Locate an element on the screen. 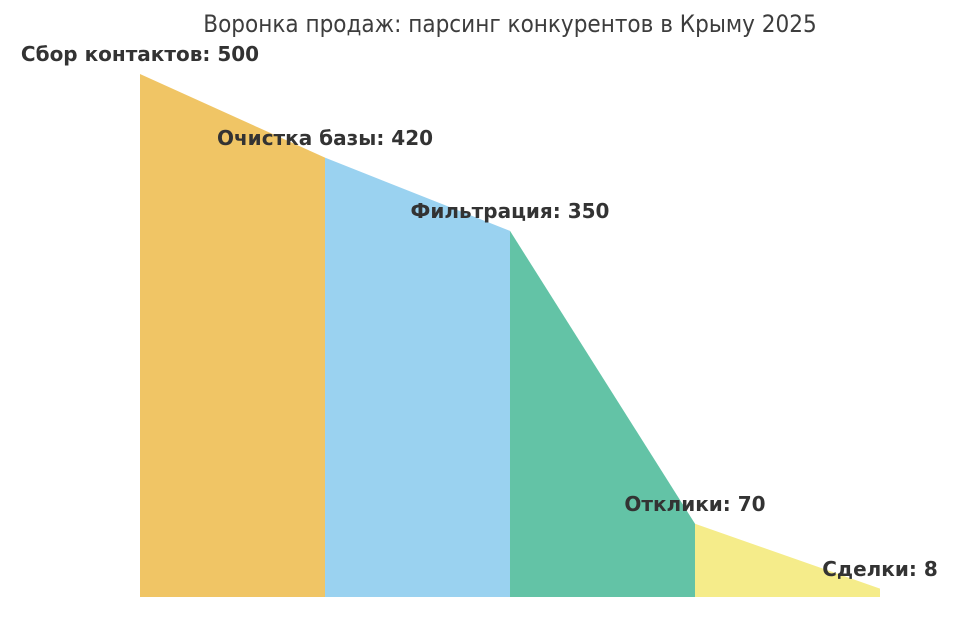 The width and height of the screenshot is (954, 639). stage-label-filtratsiya: Фильтрация: 350 is located at coordinates (510, 210).